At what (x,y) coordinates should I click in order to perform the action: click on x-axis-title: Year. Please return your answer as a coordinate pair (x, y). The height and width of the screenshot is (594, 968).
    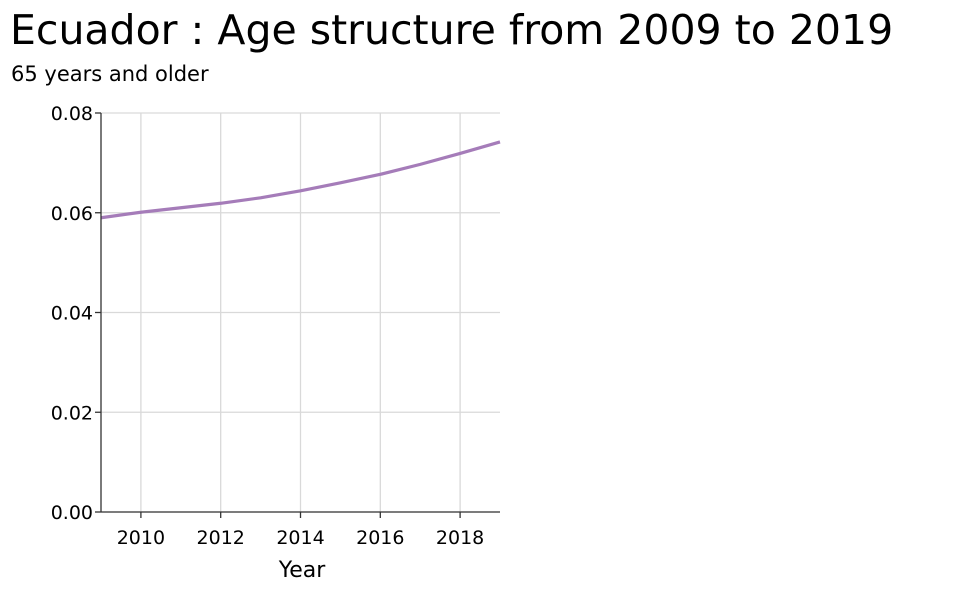
    Looking at the image, I should click on (302, 570).